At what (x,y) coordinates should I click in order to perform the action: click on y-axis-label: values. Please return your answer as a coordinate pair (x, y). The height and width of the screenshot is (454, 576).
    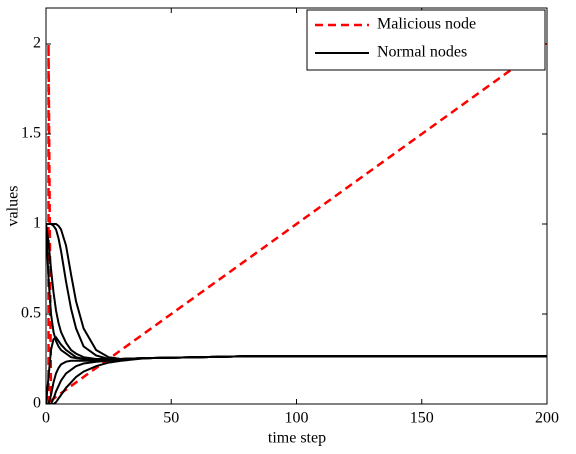
    Looking at the image, I should click on (13, 206).